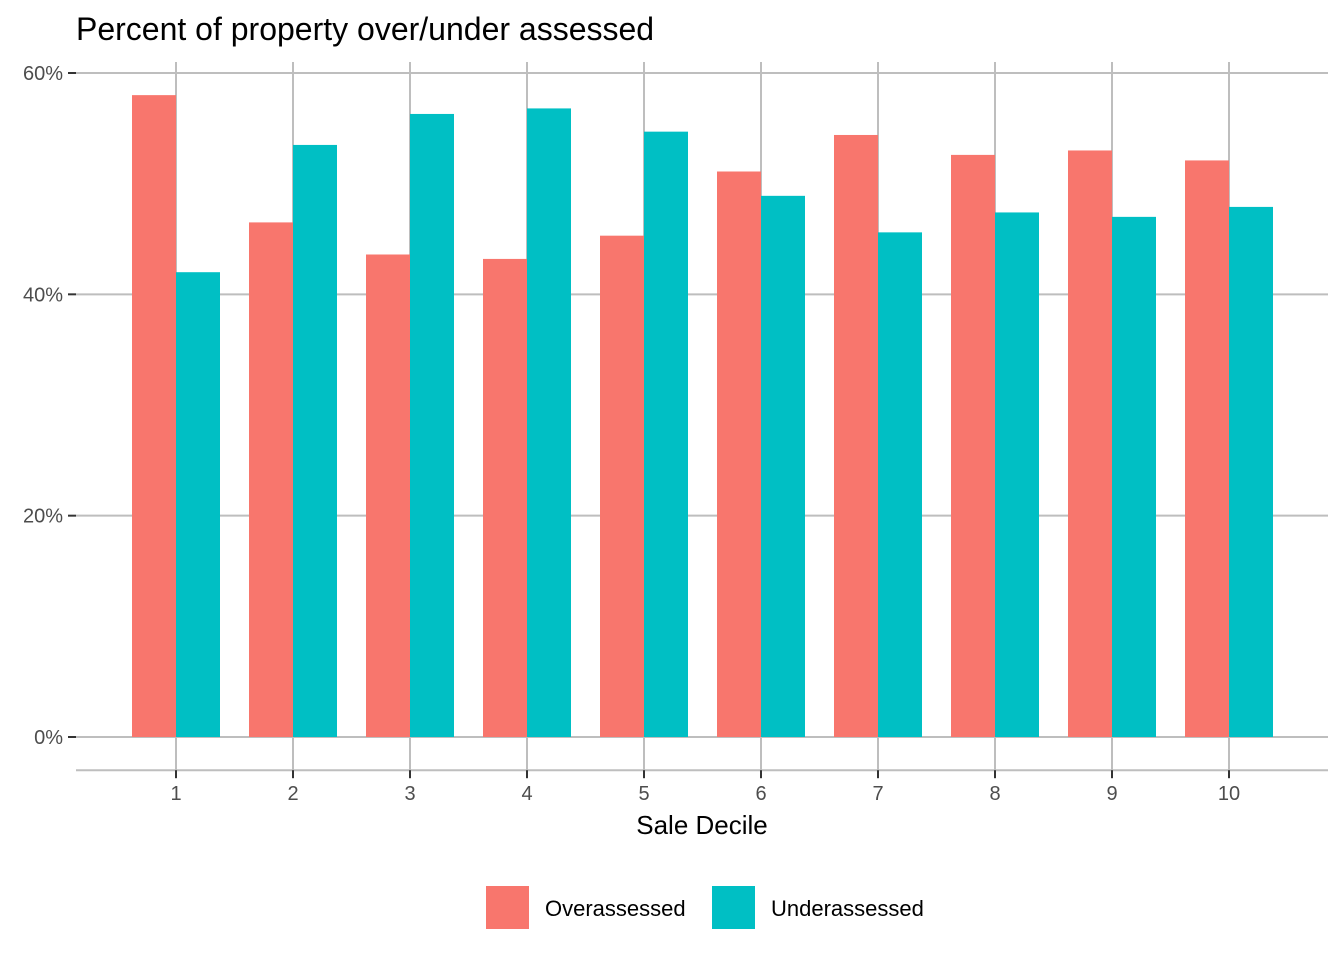 The width and height of the screenshot is (1344, 965). What do you see at coordinates (705, 907) in the screenshot?
I see `legend: Overassessed Underassessed` at bounding box center [705, 907].